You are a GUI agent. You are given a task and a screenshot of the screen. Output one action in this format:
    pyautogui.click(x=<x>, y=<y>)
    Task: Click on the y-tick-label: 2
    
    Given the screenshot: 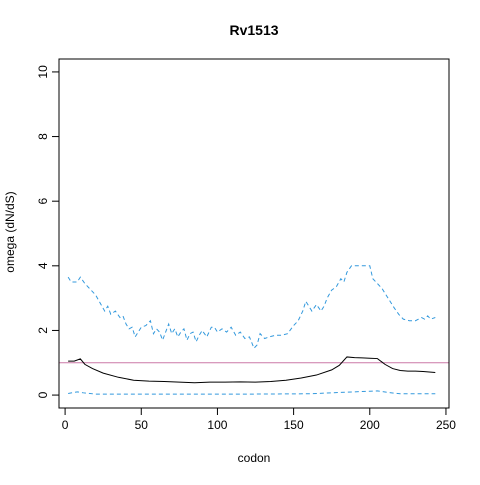 What is the action you would take?
    pyautogui.click(x=43, y=330)
    